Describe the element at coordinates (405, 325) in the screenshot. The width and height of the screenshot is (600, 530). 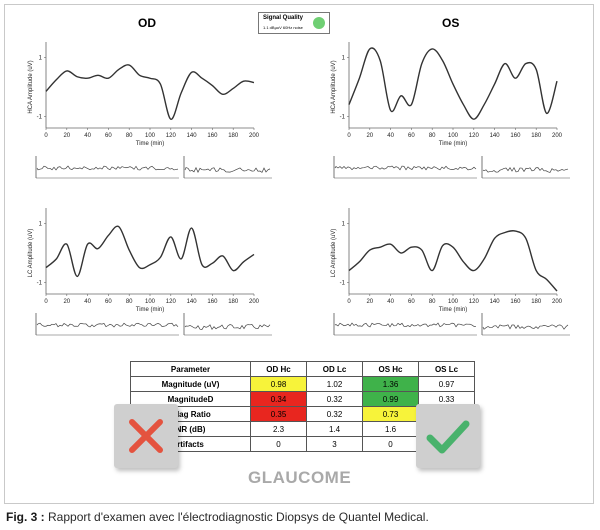
I see `os-lc-raw-trace` at that location.